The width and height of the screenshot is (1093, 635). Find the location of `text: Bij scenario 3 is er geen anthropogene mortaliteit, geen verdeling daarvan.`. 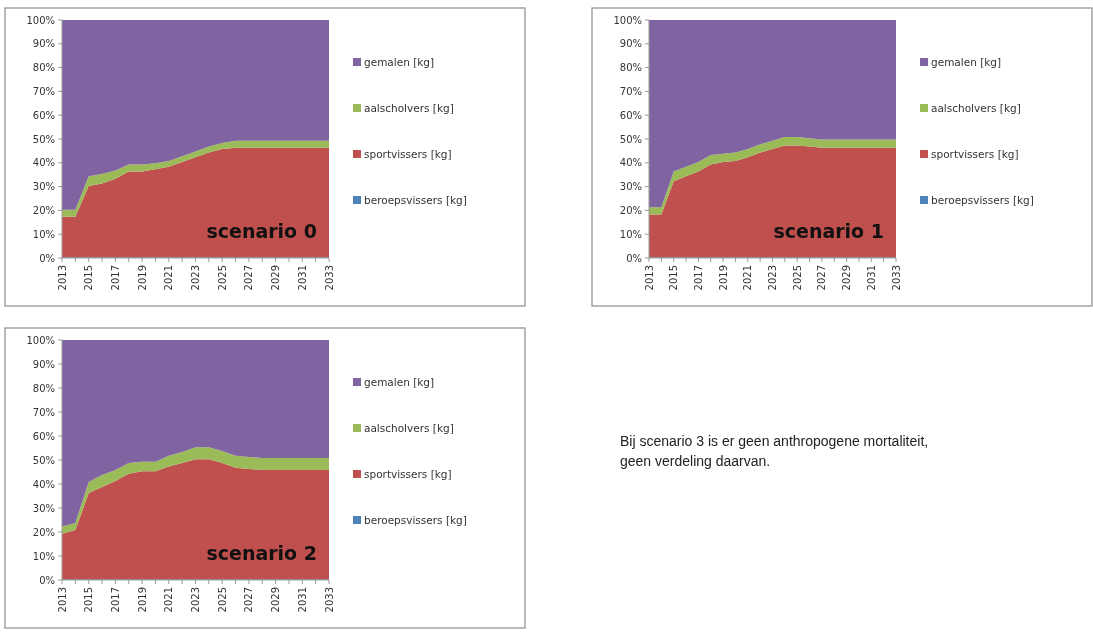

text: Bij scenario 3 is er geen anthropogene mortaliteit, geen verdeling daarvan. is located at coordinates (774, 451).